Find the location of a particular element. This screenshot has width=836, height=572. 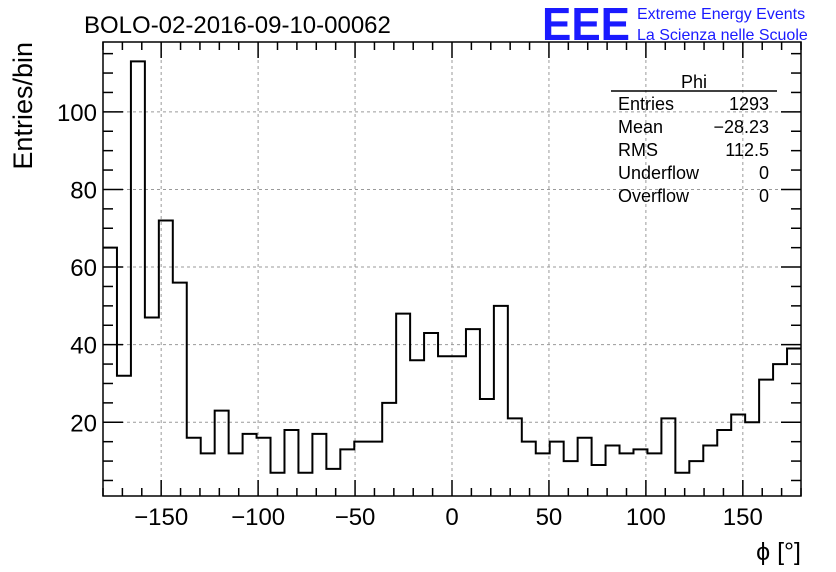

x-tick-label: −150 is located at coordinates (161, 517).